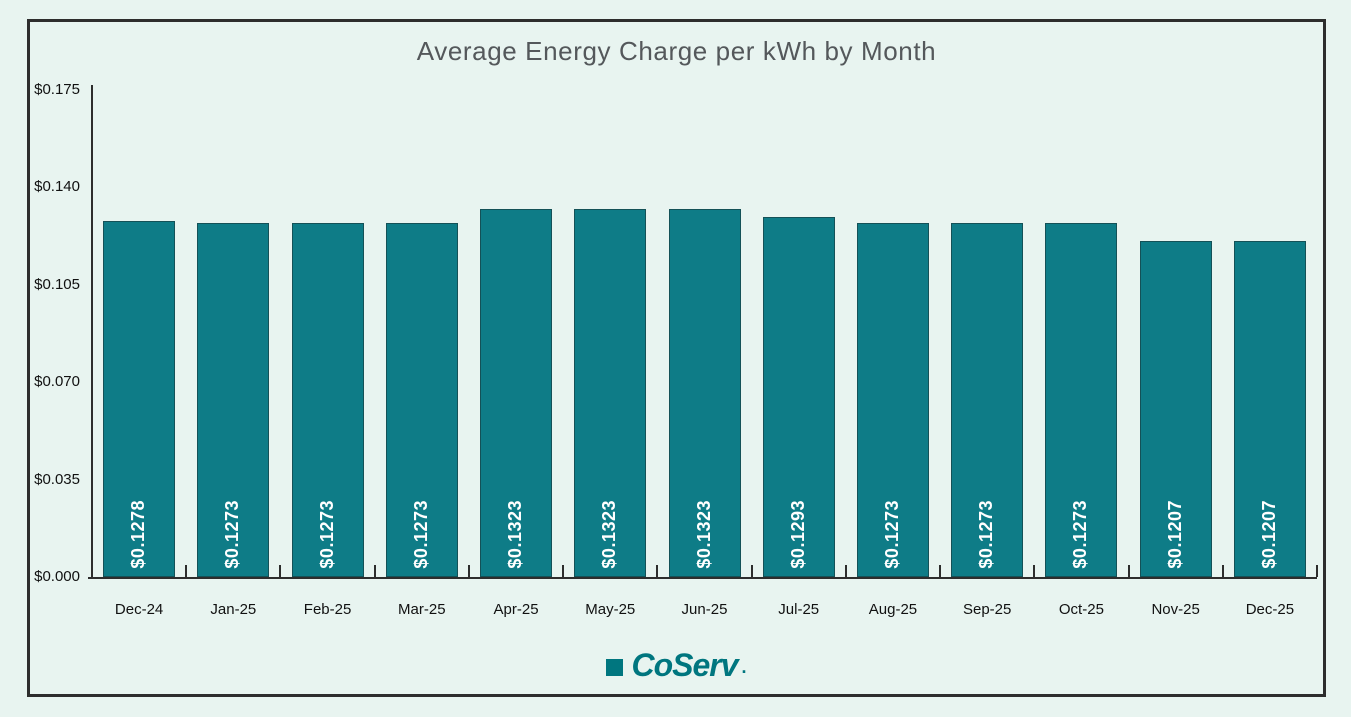 This screenshot has width=1351, height=717. What do you see at coordinates (327, 609) in the screenshot?
I see `x-tick-label: Feb-25` at bounding box center [327, 609].